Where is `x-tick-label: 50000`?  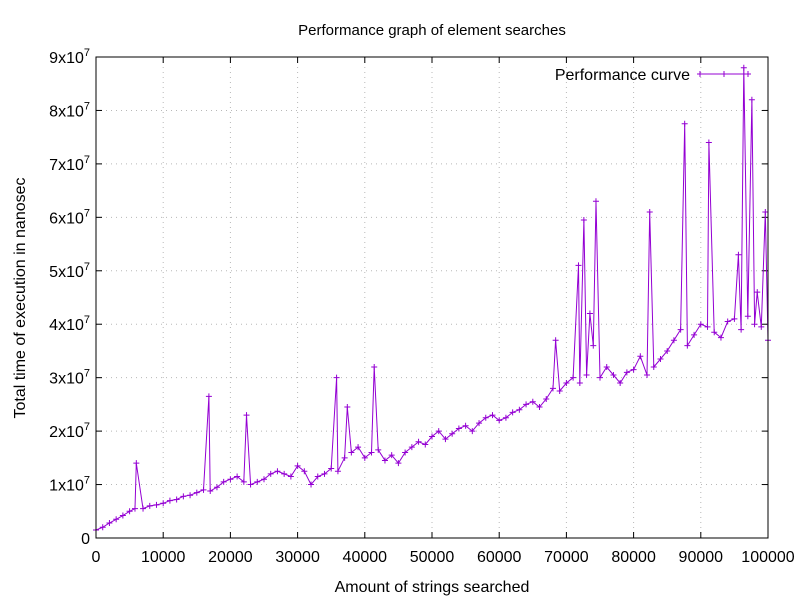
x-tick-label: 50000 is located at coordinates (432, 557).